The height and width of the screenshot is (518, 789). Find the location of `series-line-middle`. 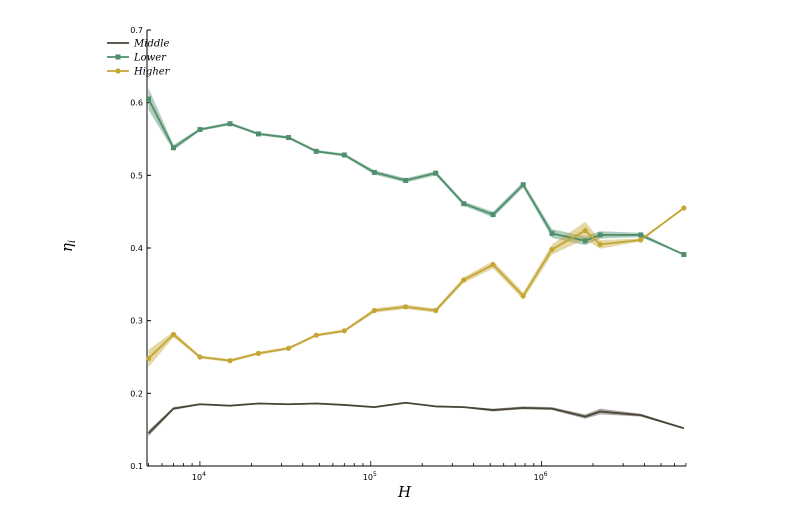

series-line-middle is located at coordinates (416, 417).